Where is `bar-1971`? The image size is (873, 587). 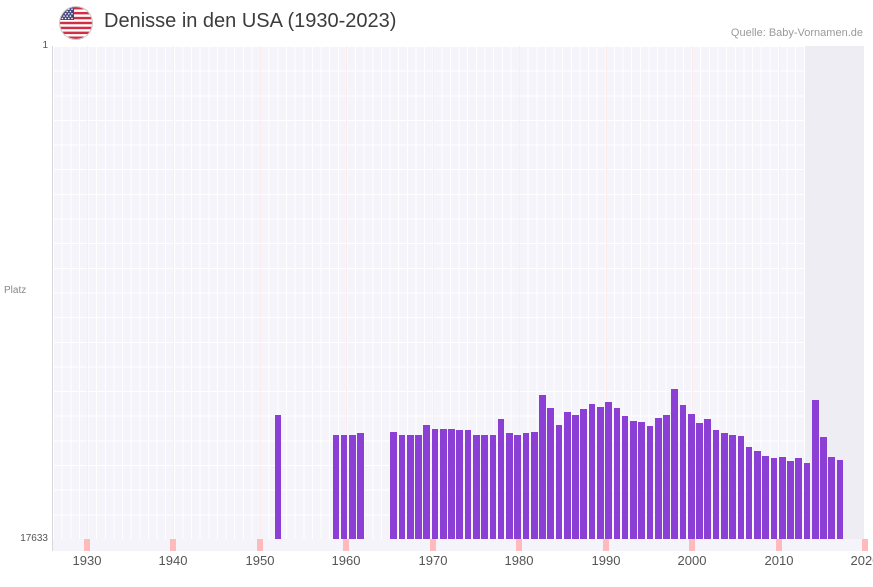
bar-1971 is located at coordinates (427, 481).